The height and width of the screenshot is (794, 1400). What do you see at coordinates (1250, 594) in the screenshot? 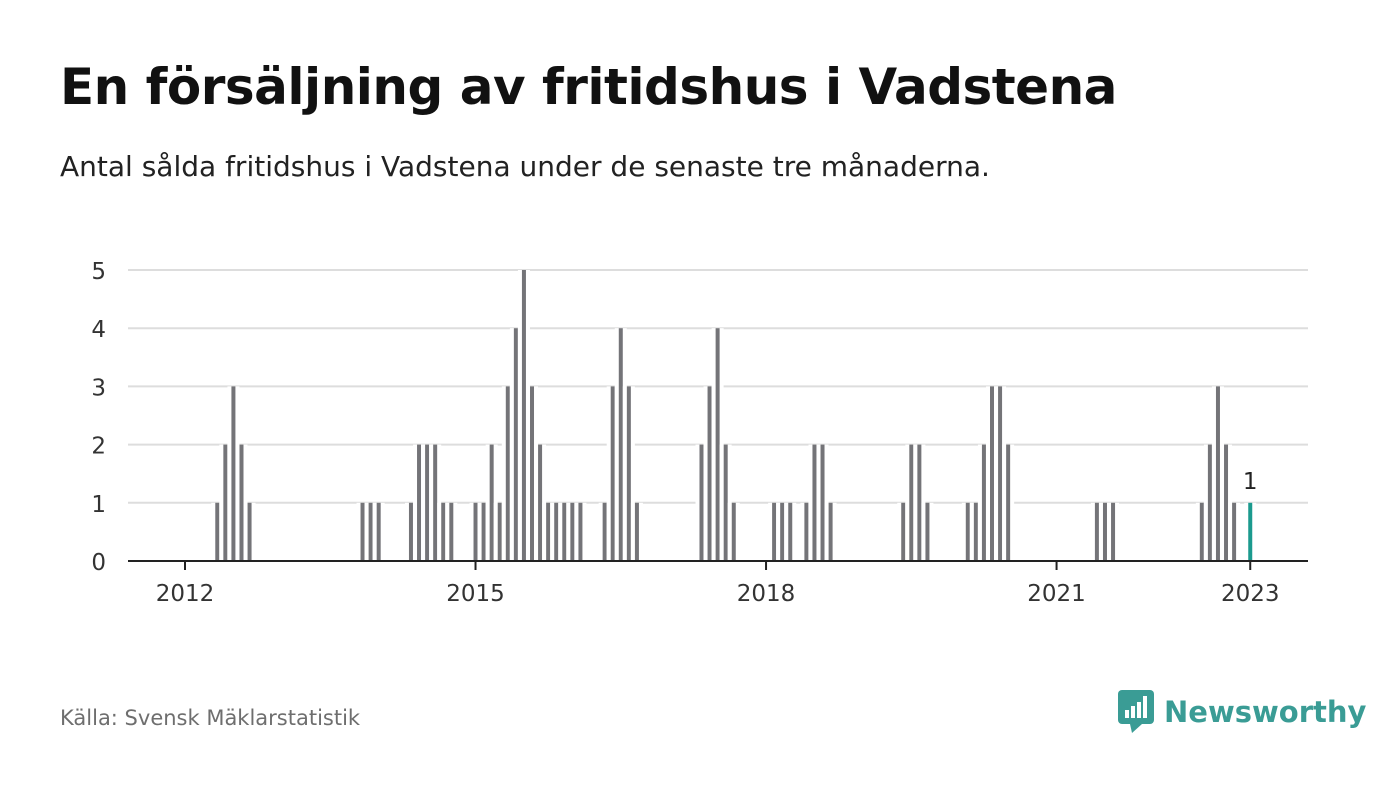
I see `x-tick-label: 2023` at bounding box center [1250, 594].